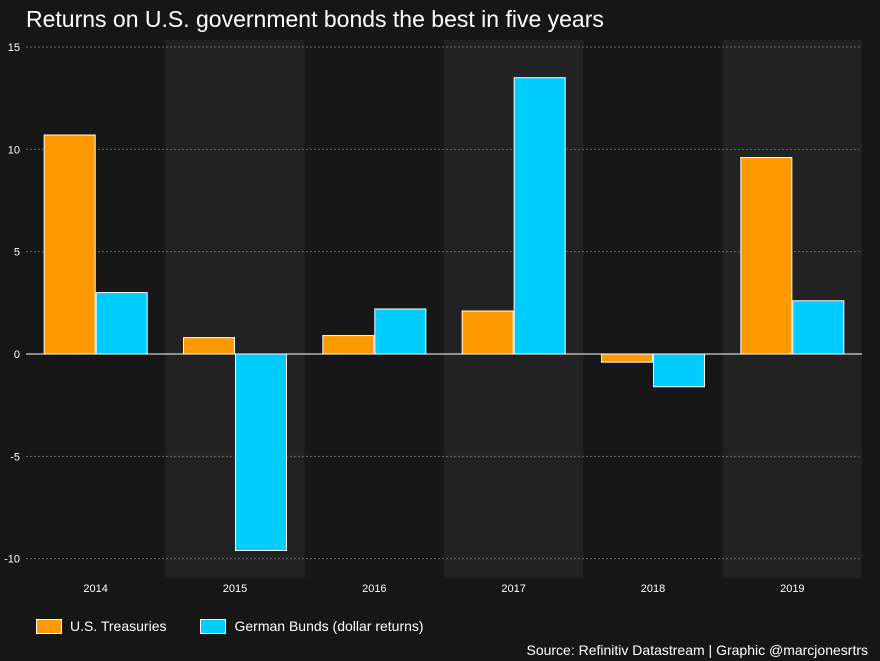 This screenshot has width=880, height=661. I want to click on legend-item-treasuries: U.S. Treasuries, so click(101, 626).